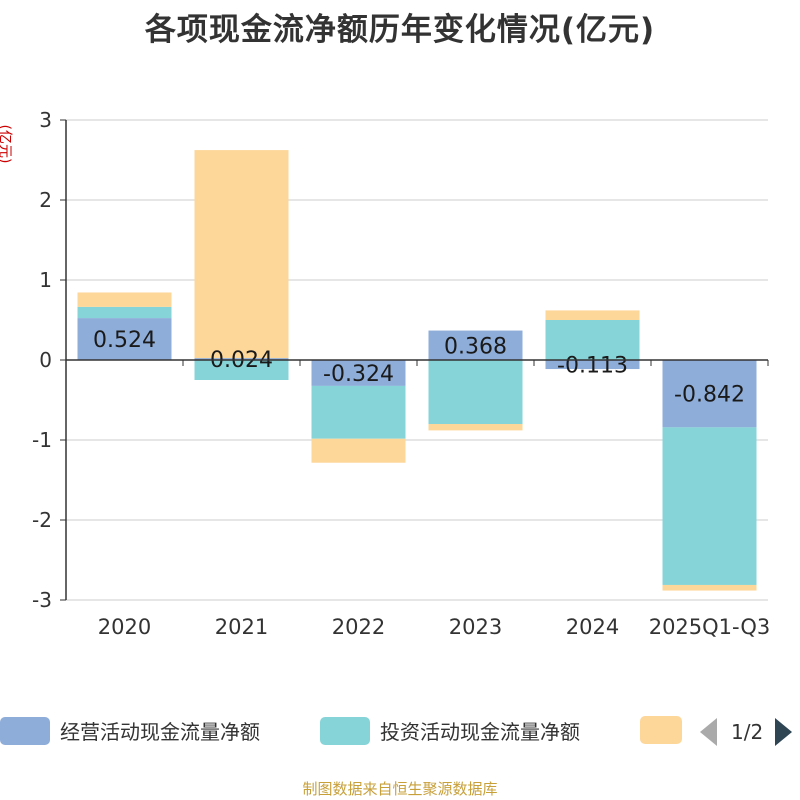 Image resolution: width=800 pixels, height=800 pixels. What do you see at coordinates (358, 627) in the screenshot?
I see `x-category-label: 2022` at bounding box center [358, 627].